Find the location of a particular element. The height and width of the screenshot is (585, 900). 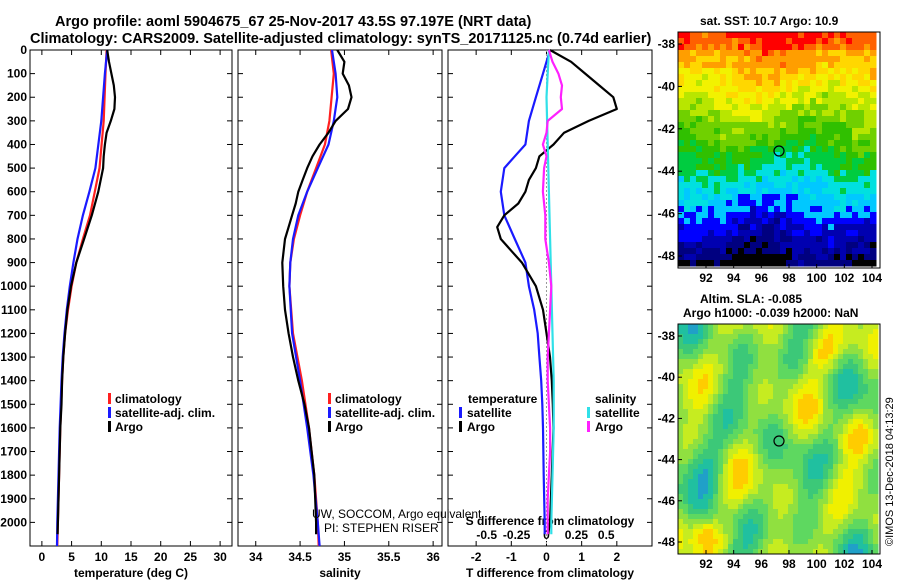

map-lat-label: -48 is located at coordinates (667, 542).